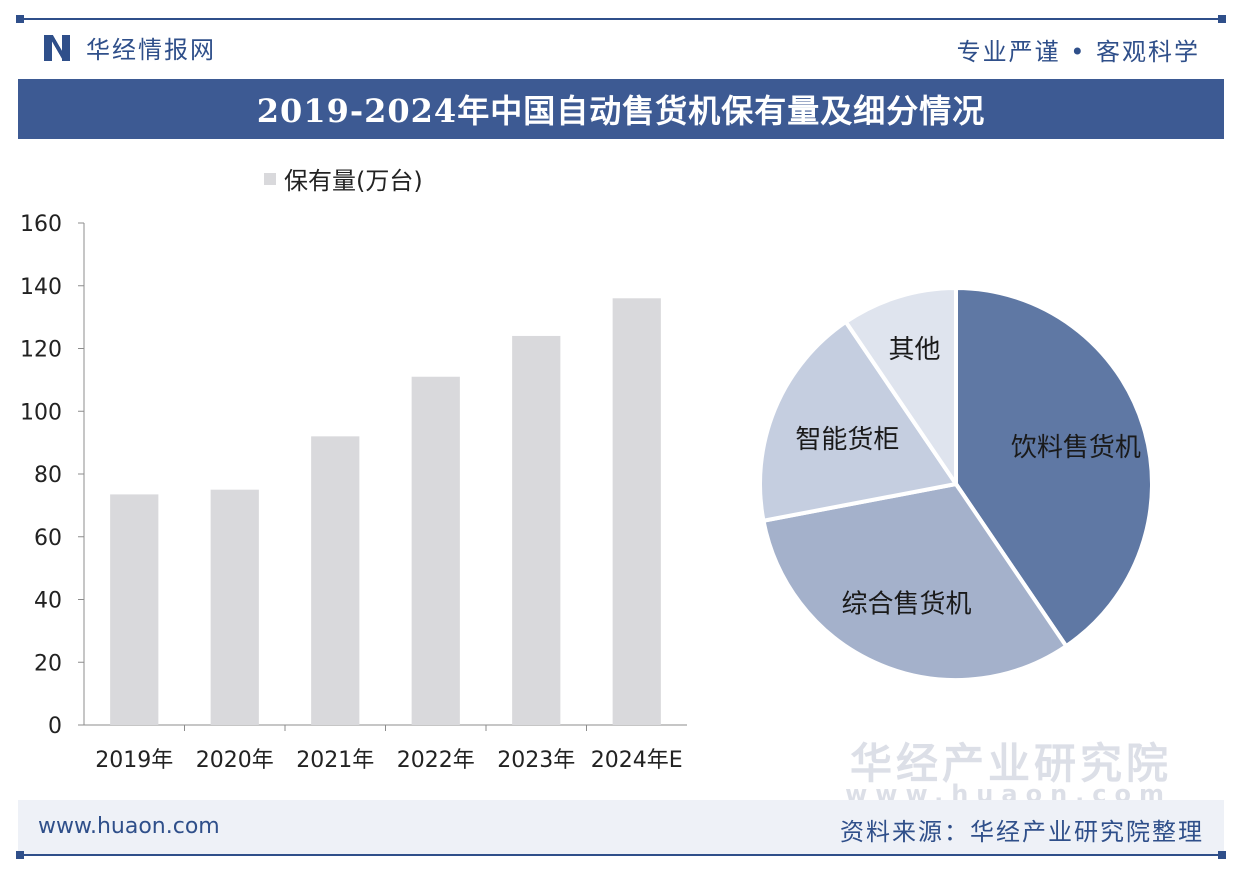  Describe the element at coordinates (41, 412) in the screenshot. I see `y-tick-label: 100` at that location.